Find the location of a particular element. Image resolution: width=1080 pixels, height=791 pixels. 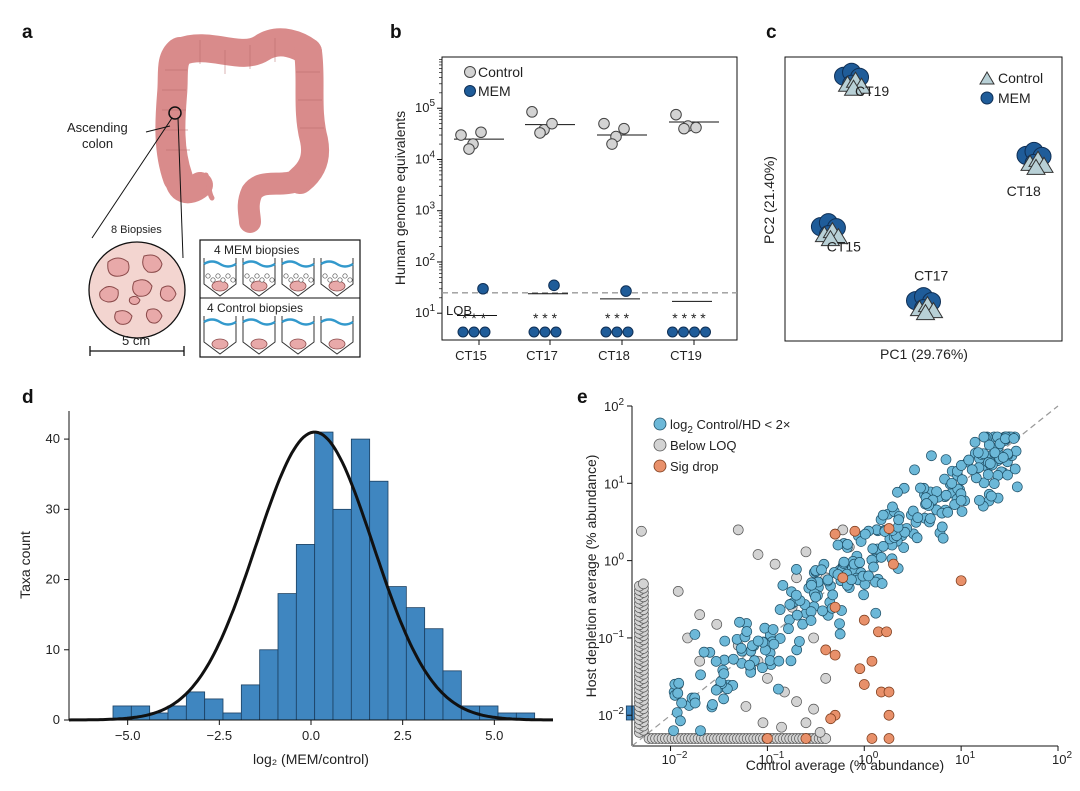

c-cluster-label: CT17 is located at coordinates (931, 276).